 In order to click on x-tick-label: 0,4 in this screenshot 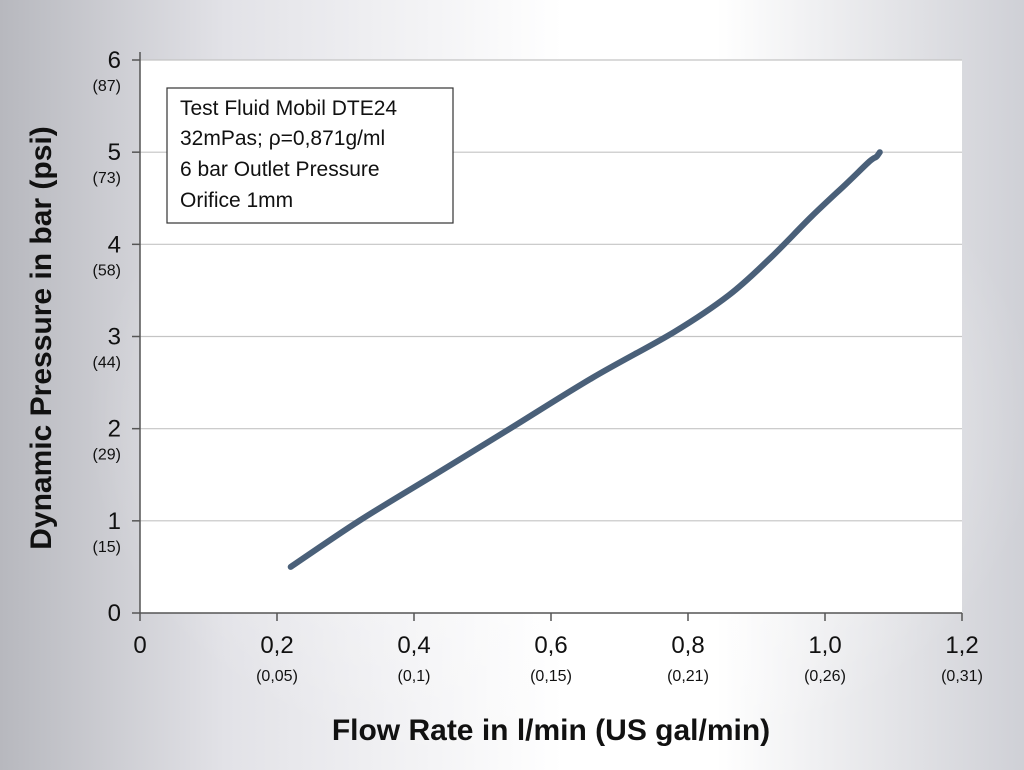, I will do `click(413, 645)`.